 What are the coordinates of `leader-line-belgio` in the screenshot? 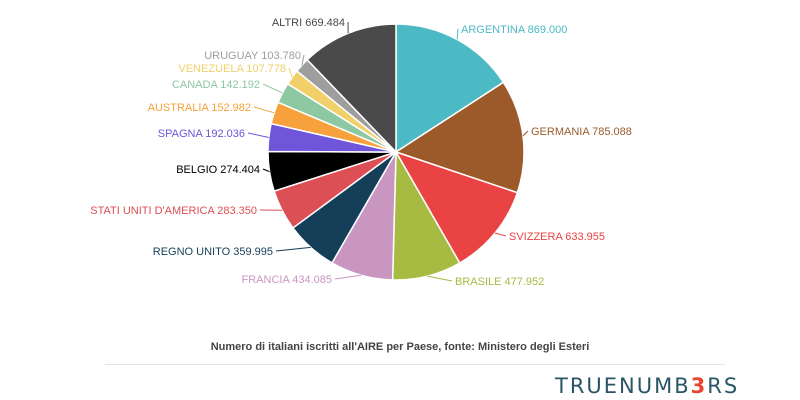 It's located at (266, 170).